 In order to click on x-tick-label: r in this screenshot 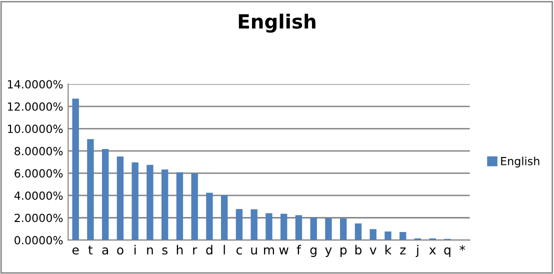, I will do `click(195, 250)`.